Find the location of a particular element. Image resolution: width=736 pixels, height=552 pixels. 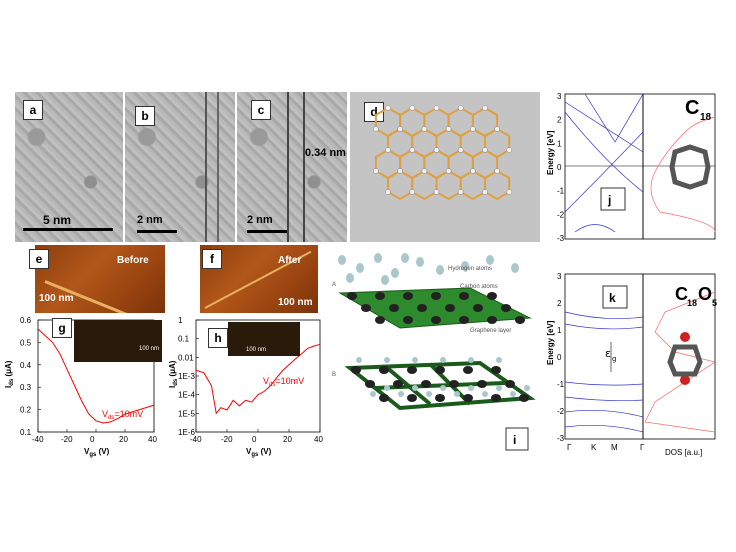

bands-k is located at coordinates (604, 372).